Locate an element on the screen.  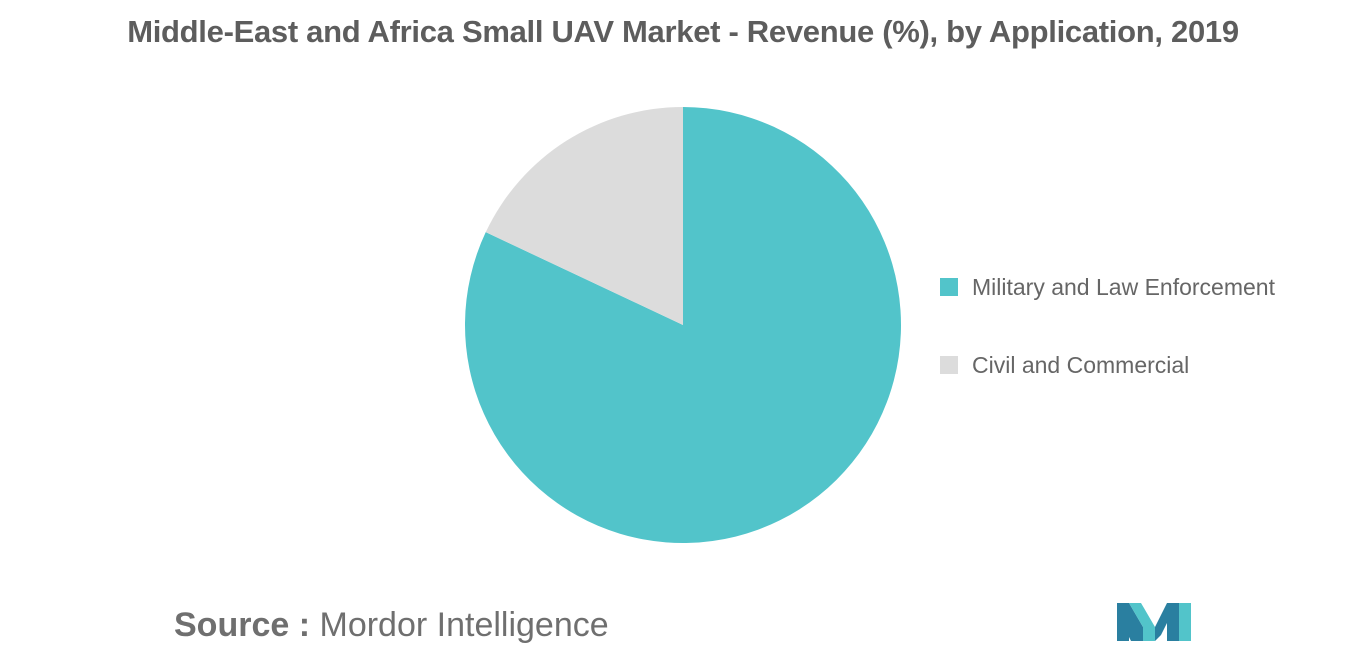
source-text: Mordor Intelligence is located at coordinates (464, 625).